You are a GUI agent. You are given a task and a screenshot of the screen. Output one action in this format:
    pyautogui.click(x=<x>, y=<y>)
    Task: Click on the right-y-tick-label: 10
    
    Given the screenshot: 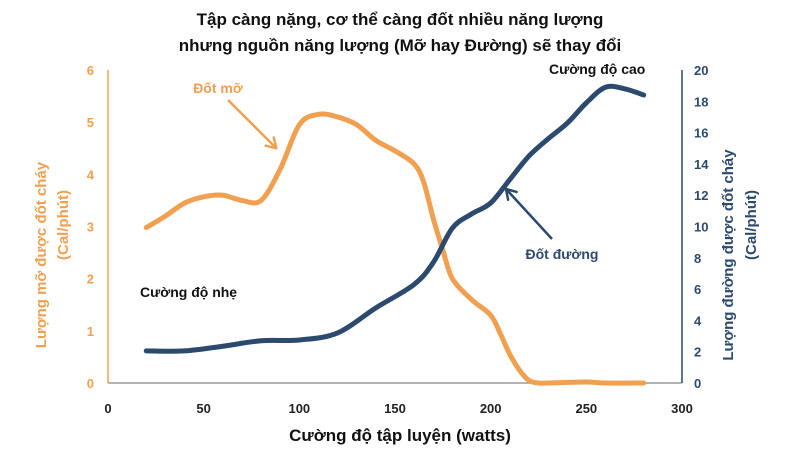 What is the action you would take?
    pyautogui.click(x=701, y=227)
    